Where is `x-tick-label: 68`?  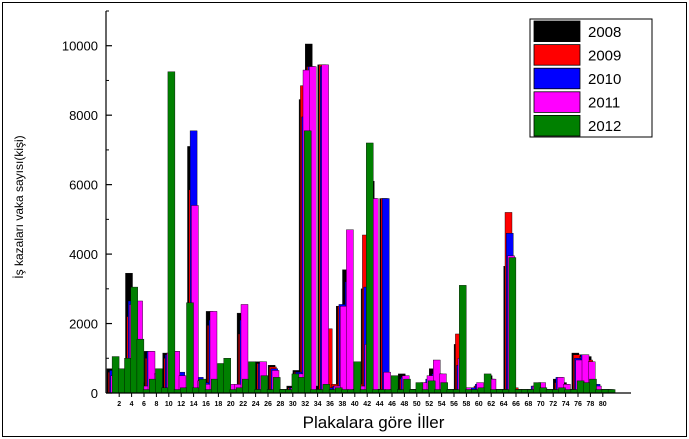
x-tick-label: 68 is located at coordinates (529, 404).